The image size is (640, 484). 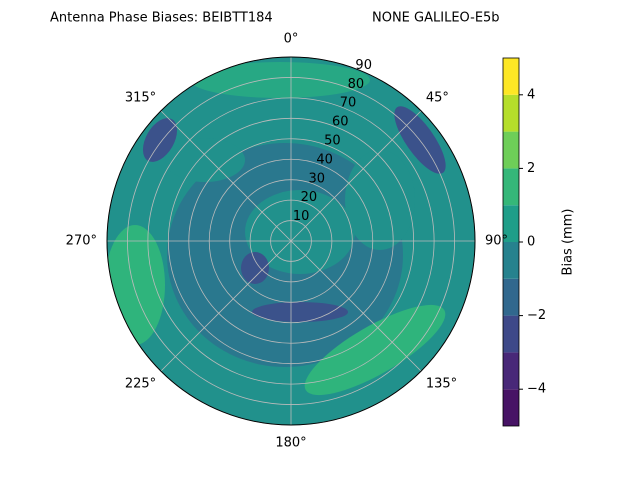 I want to click on colorbar-tick-label: −2, so click(x=536, y=315).